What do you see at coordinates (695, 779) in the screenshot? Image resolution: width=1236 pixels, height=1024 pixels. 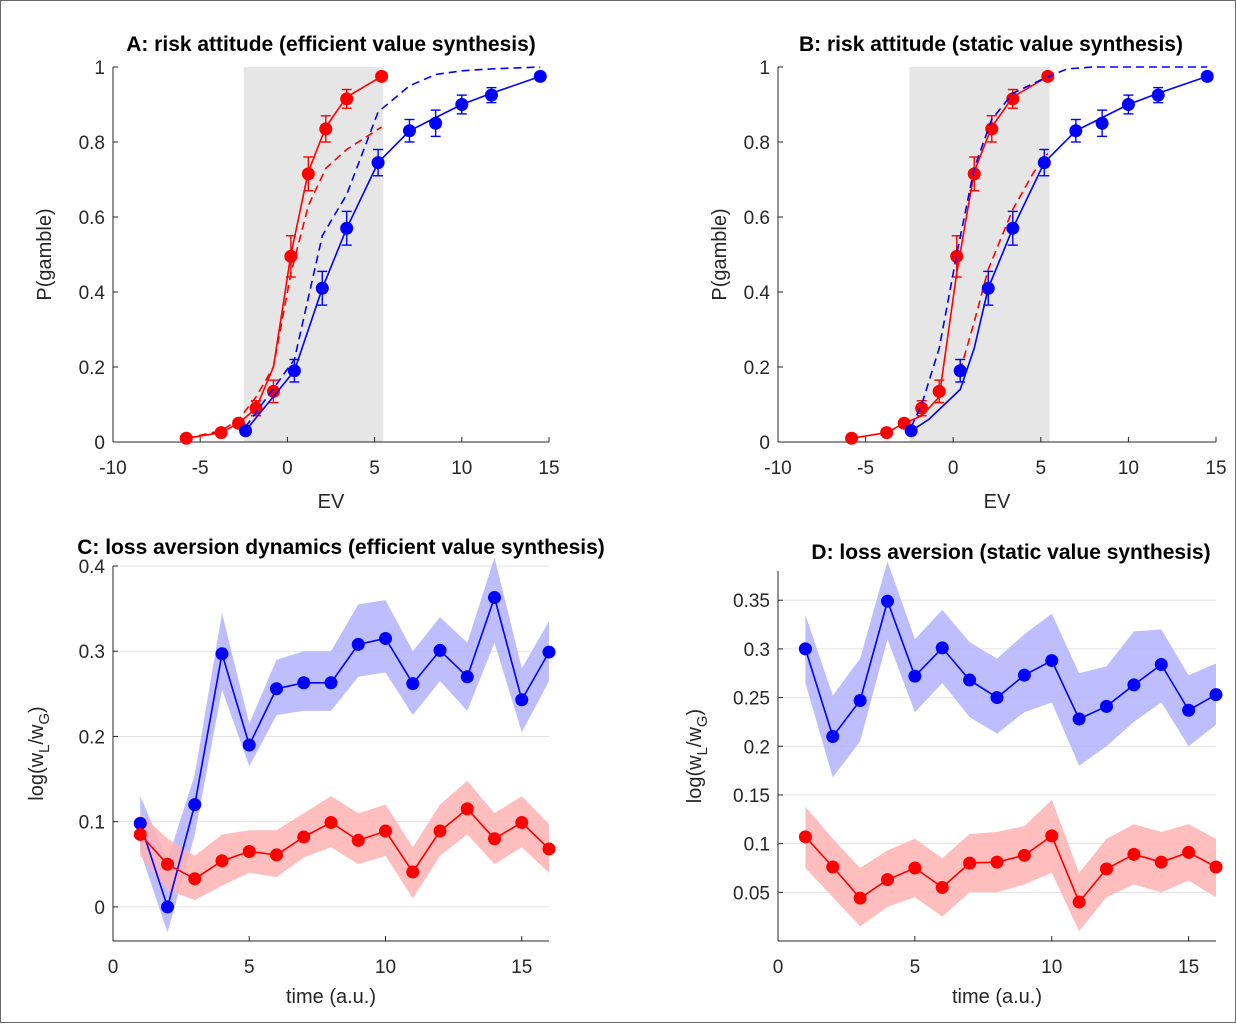 I see `y-axis-label-part: log(w` at bounding box center [695, 779].